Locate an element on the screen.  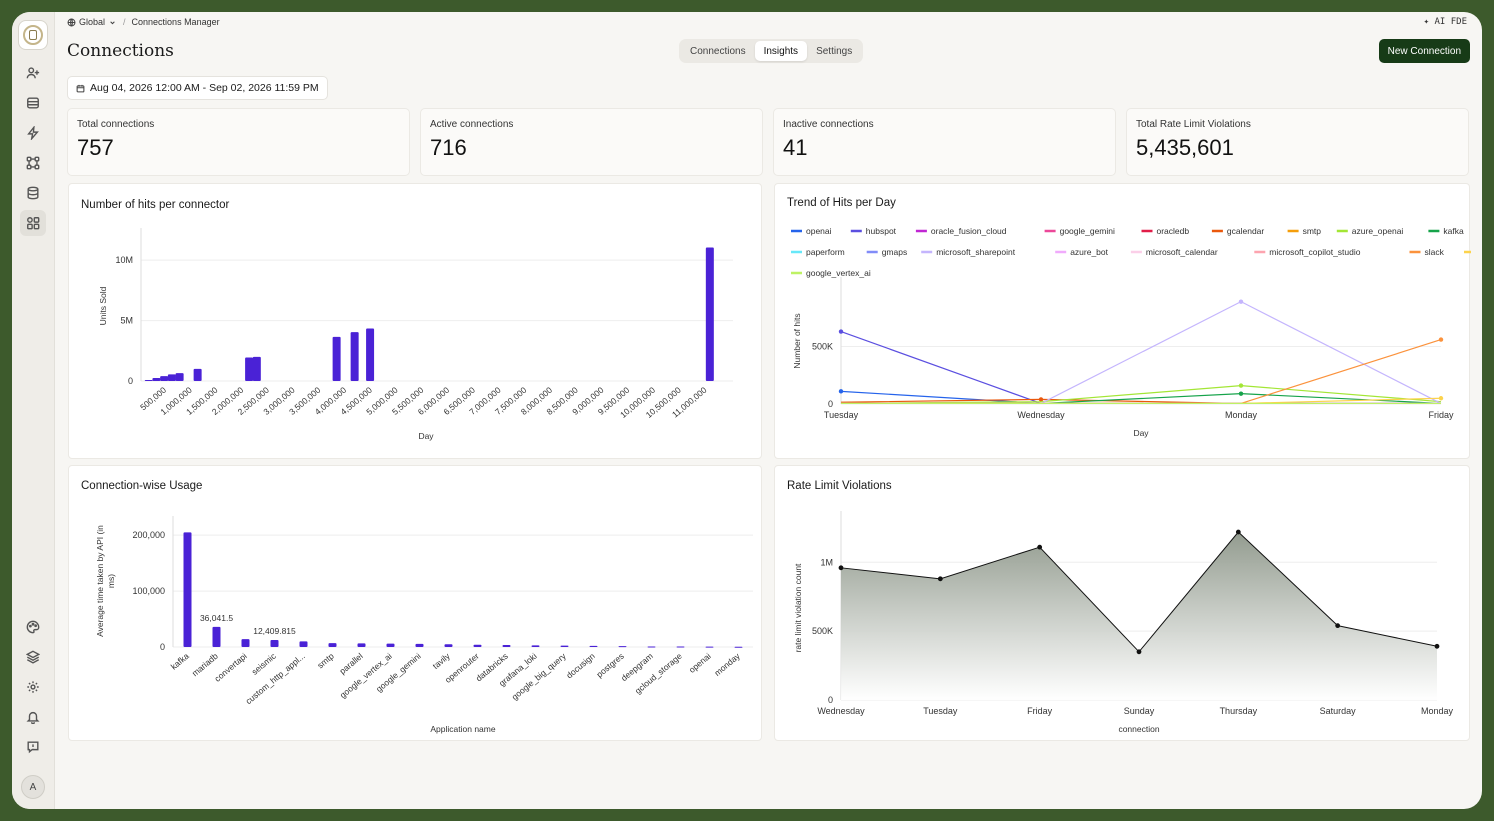
x-tick-label: Sunday is located at coordinates (1139, 711).